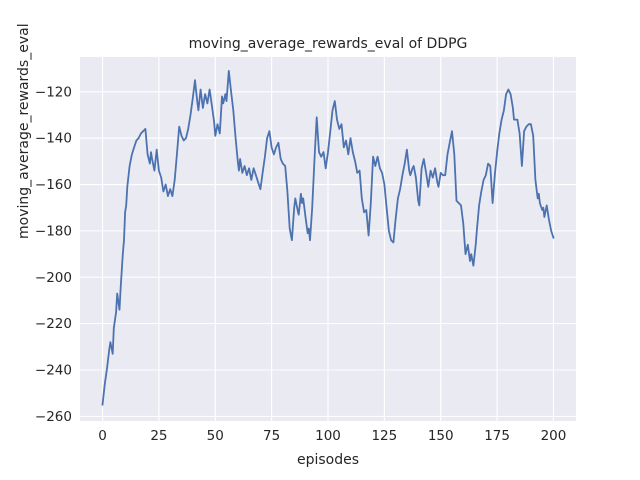 The height and width of the screenshot is (480, 640). I want to click on y-tick-label: −200, so click(53, 278).